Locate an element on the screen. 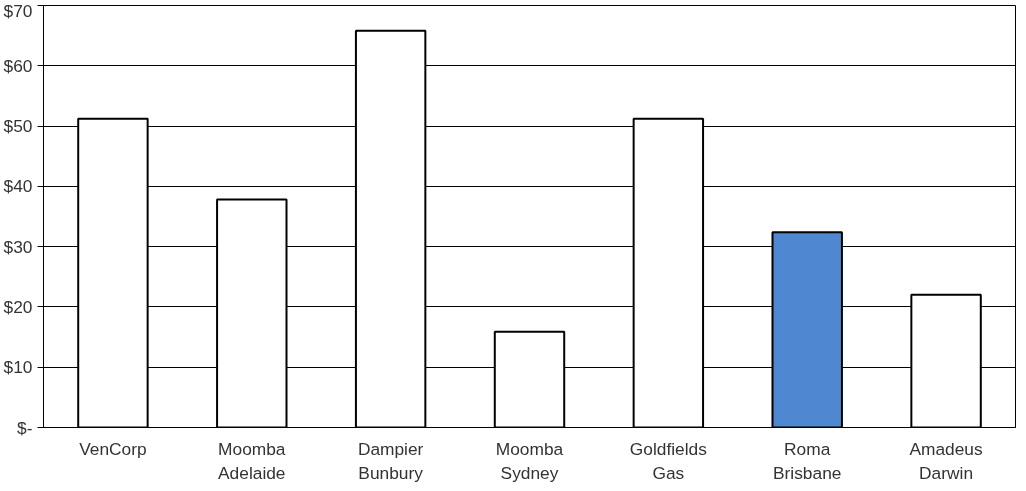 The height and width of the screenshot is (491, 1026). x-tick-label: Amadeus Darwin is located at coordinates (946, 460).